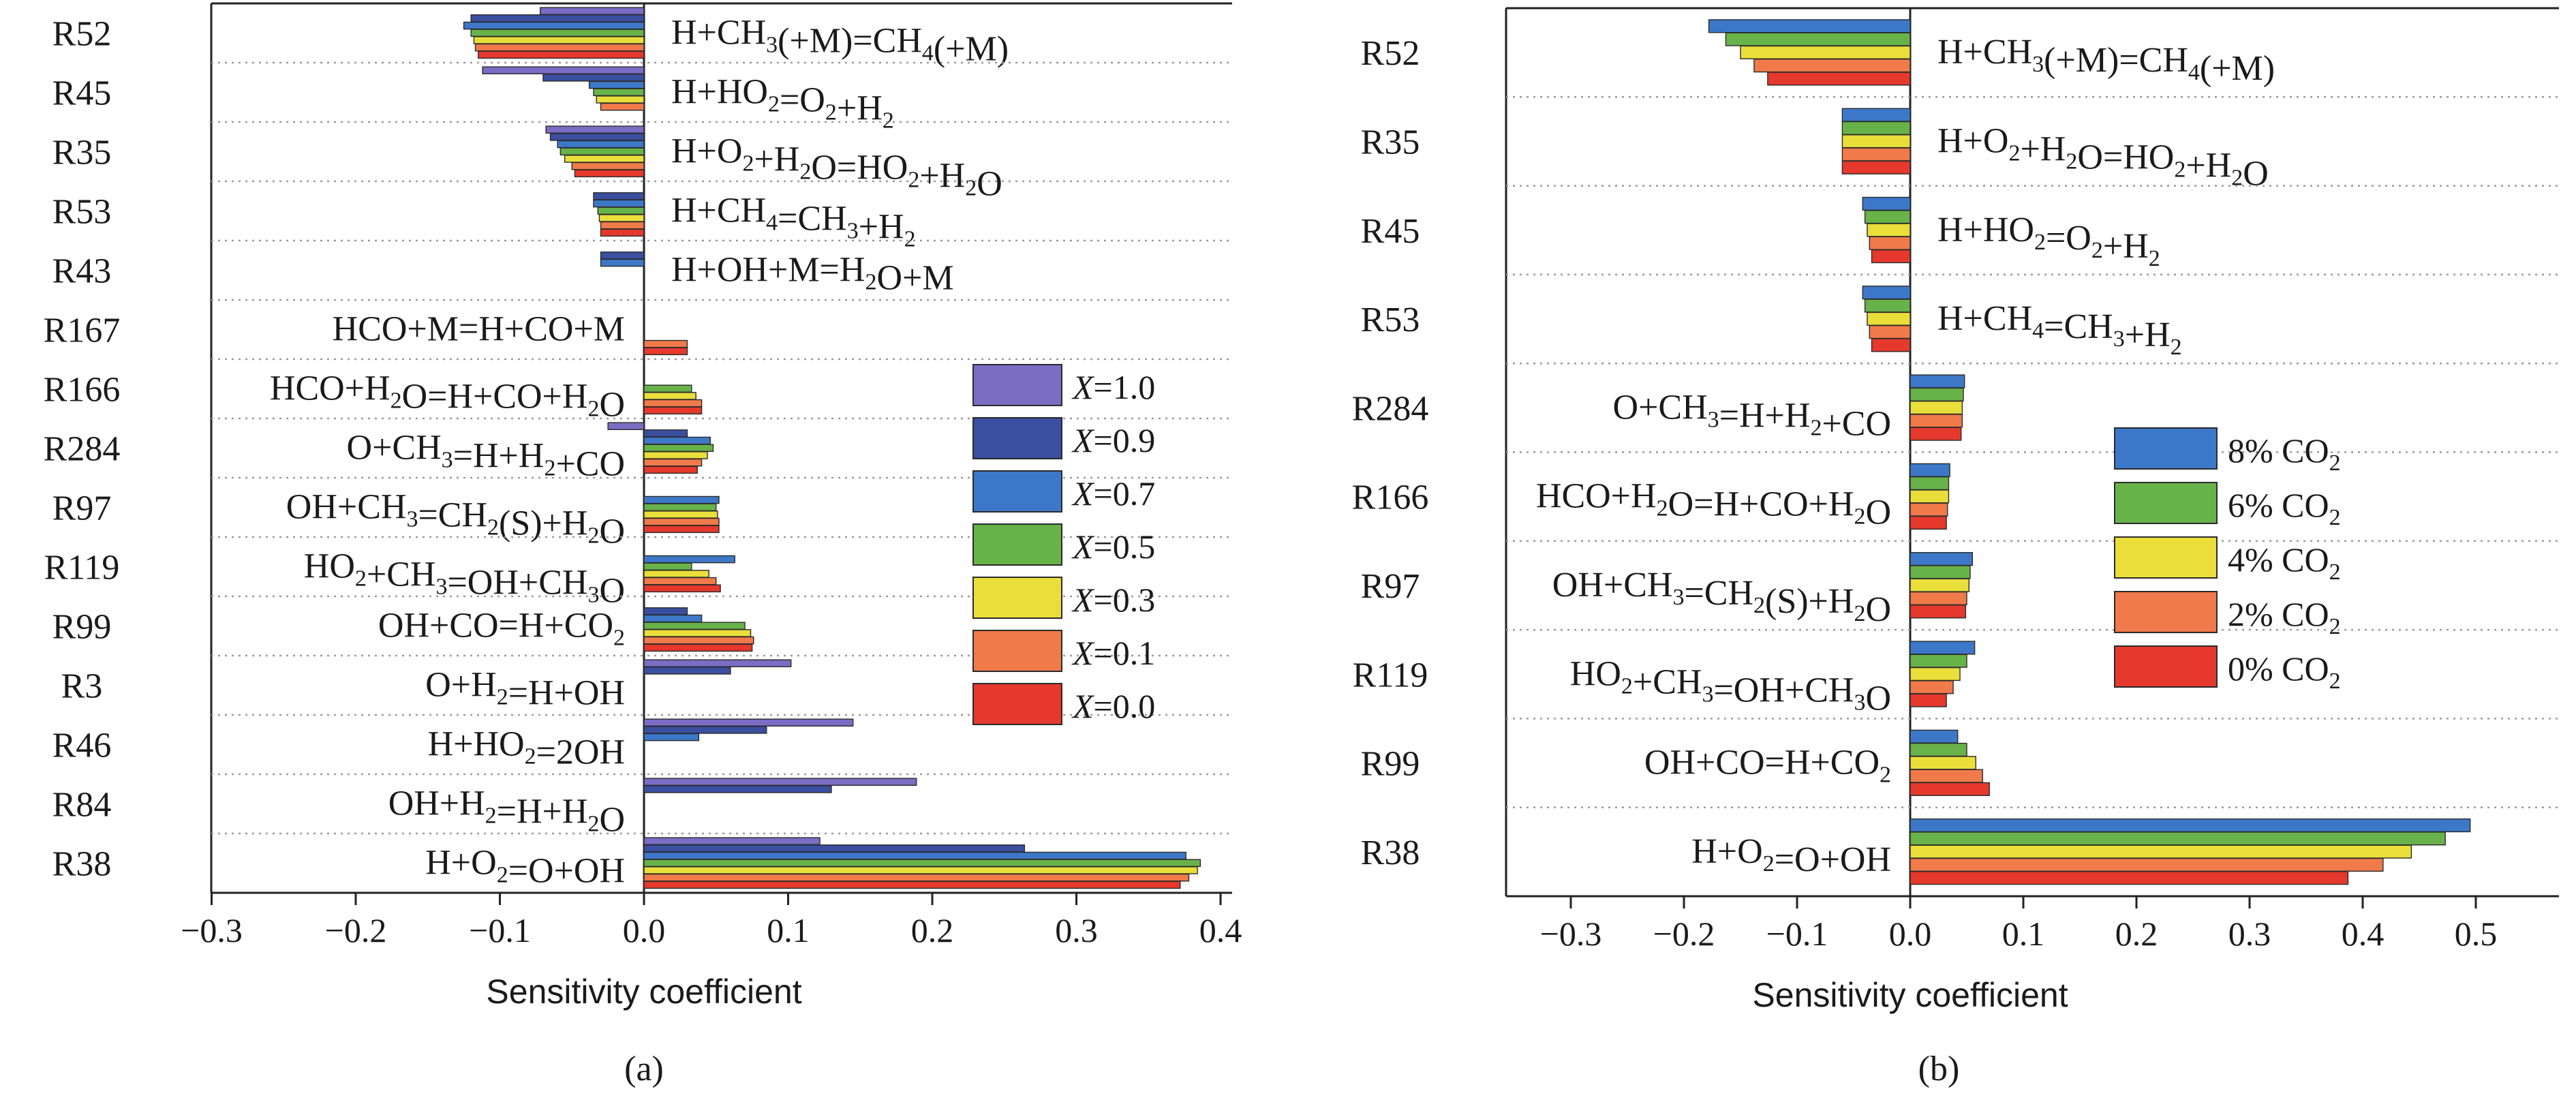 This screenshot has width=2576, height=1100. I want to click on panel-label: (a), so click(644, 1069).